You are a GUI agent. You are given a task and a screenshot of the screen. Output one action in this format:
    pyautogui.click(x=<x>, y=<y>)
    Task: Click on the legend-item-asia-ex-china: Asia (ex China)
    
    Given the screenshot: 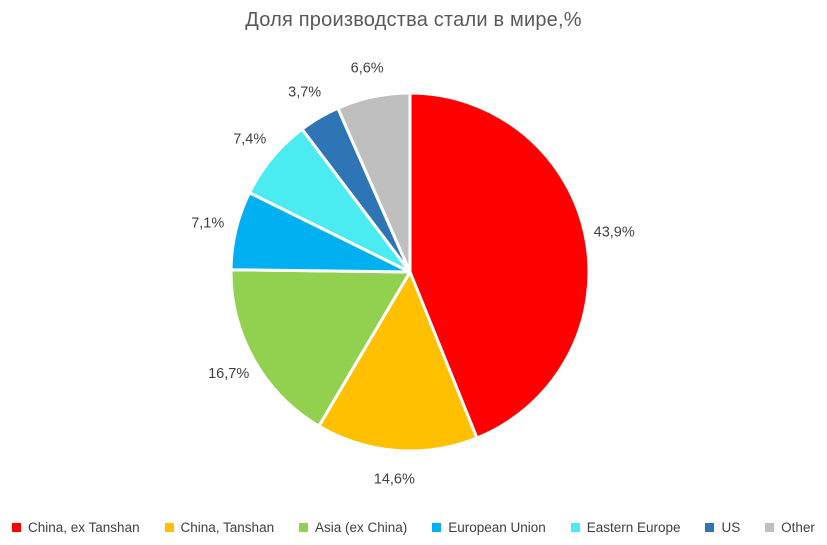 What is the action you would take?
    pyautogui.click(x=353, y=527)
    